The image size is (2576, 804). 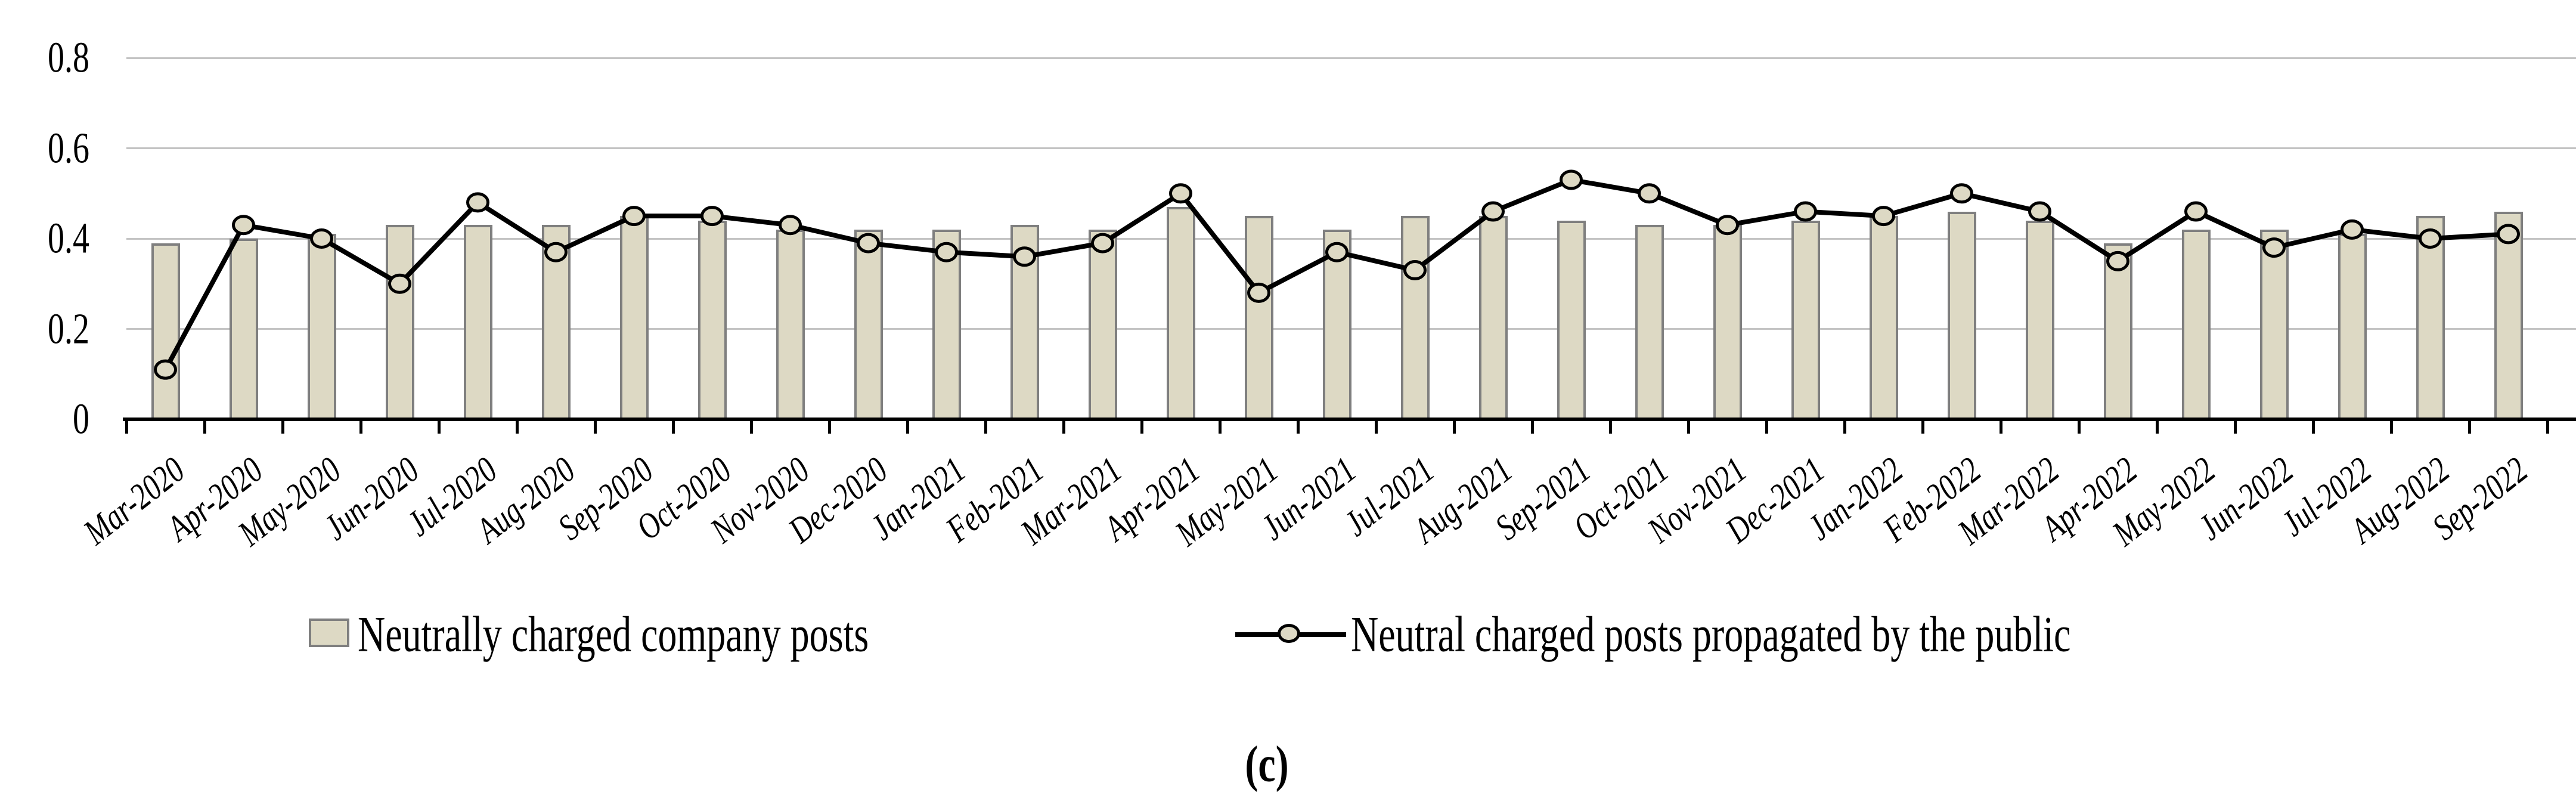 What do you see at coordinates (1180, 313) in the screenshot?
I see `bar-Apr-2021` at bounding box center [1180, 313].